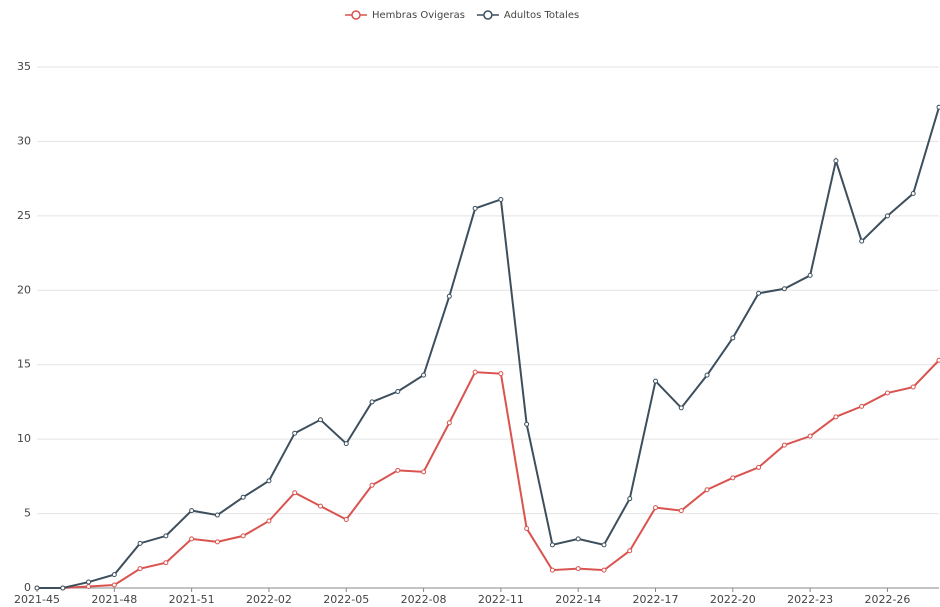 This screenshot has width=940, height=607. What do you see at coordinates (24, 364) in the screenshot?
I see `y-tick-label: 15` at bounding box center [24, 364].